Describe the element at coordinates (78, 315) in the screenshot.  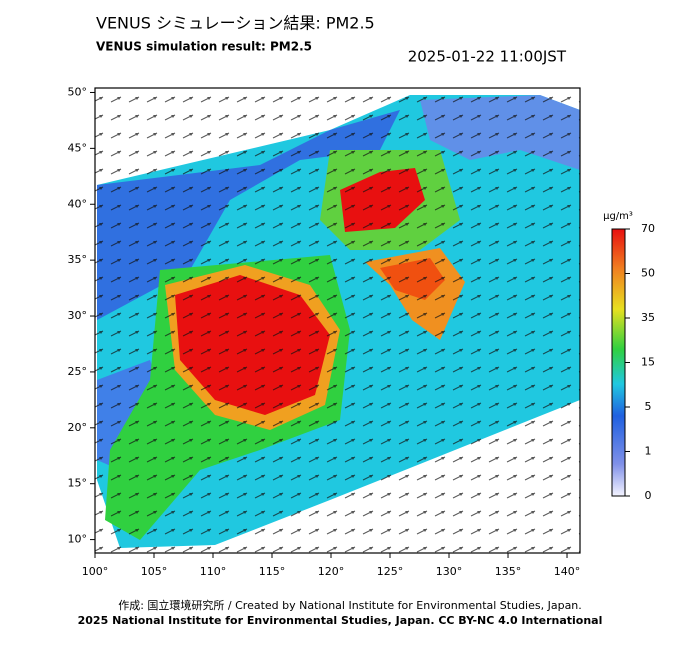
I see `y-tick-label: 30°` at that location.